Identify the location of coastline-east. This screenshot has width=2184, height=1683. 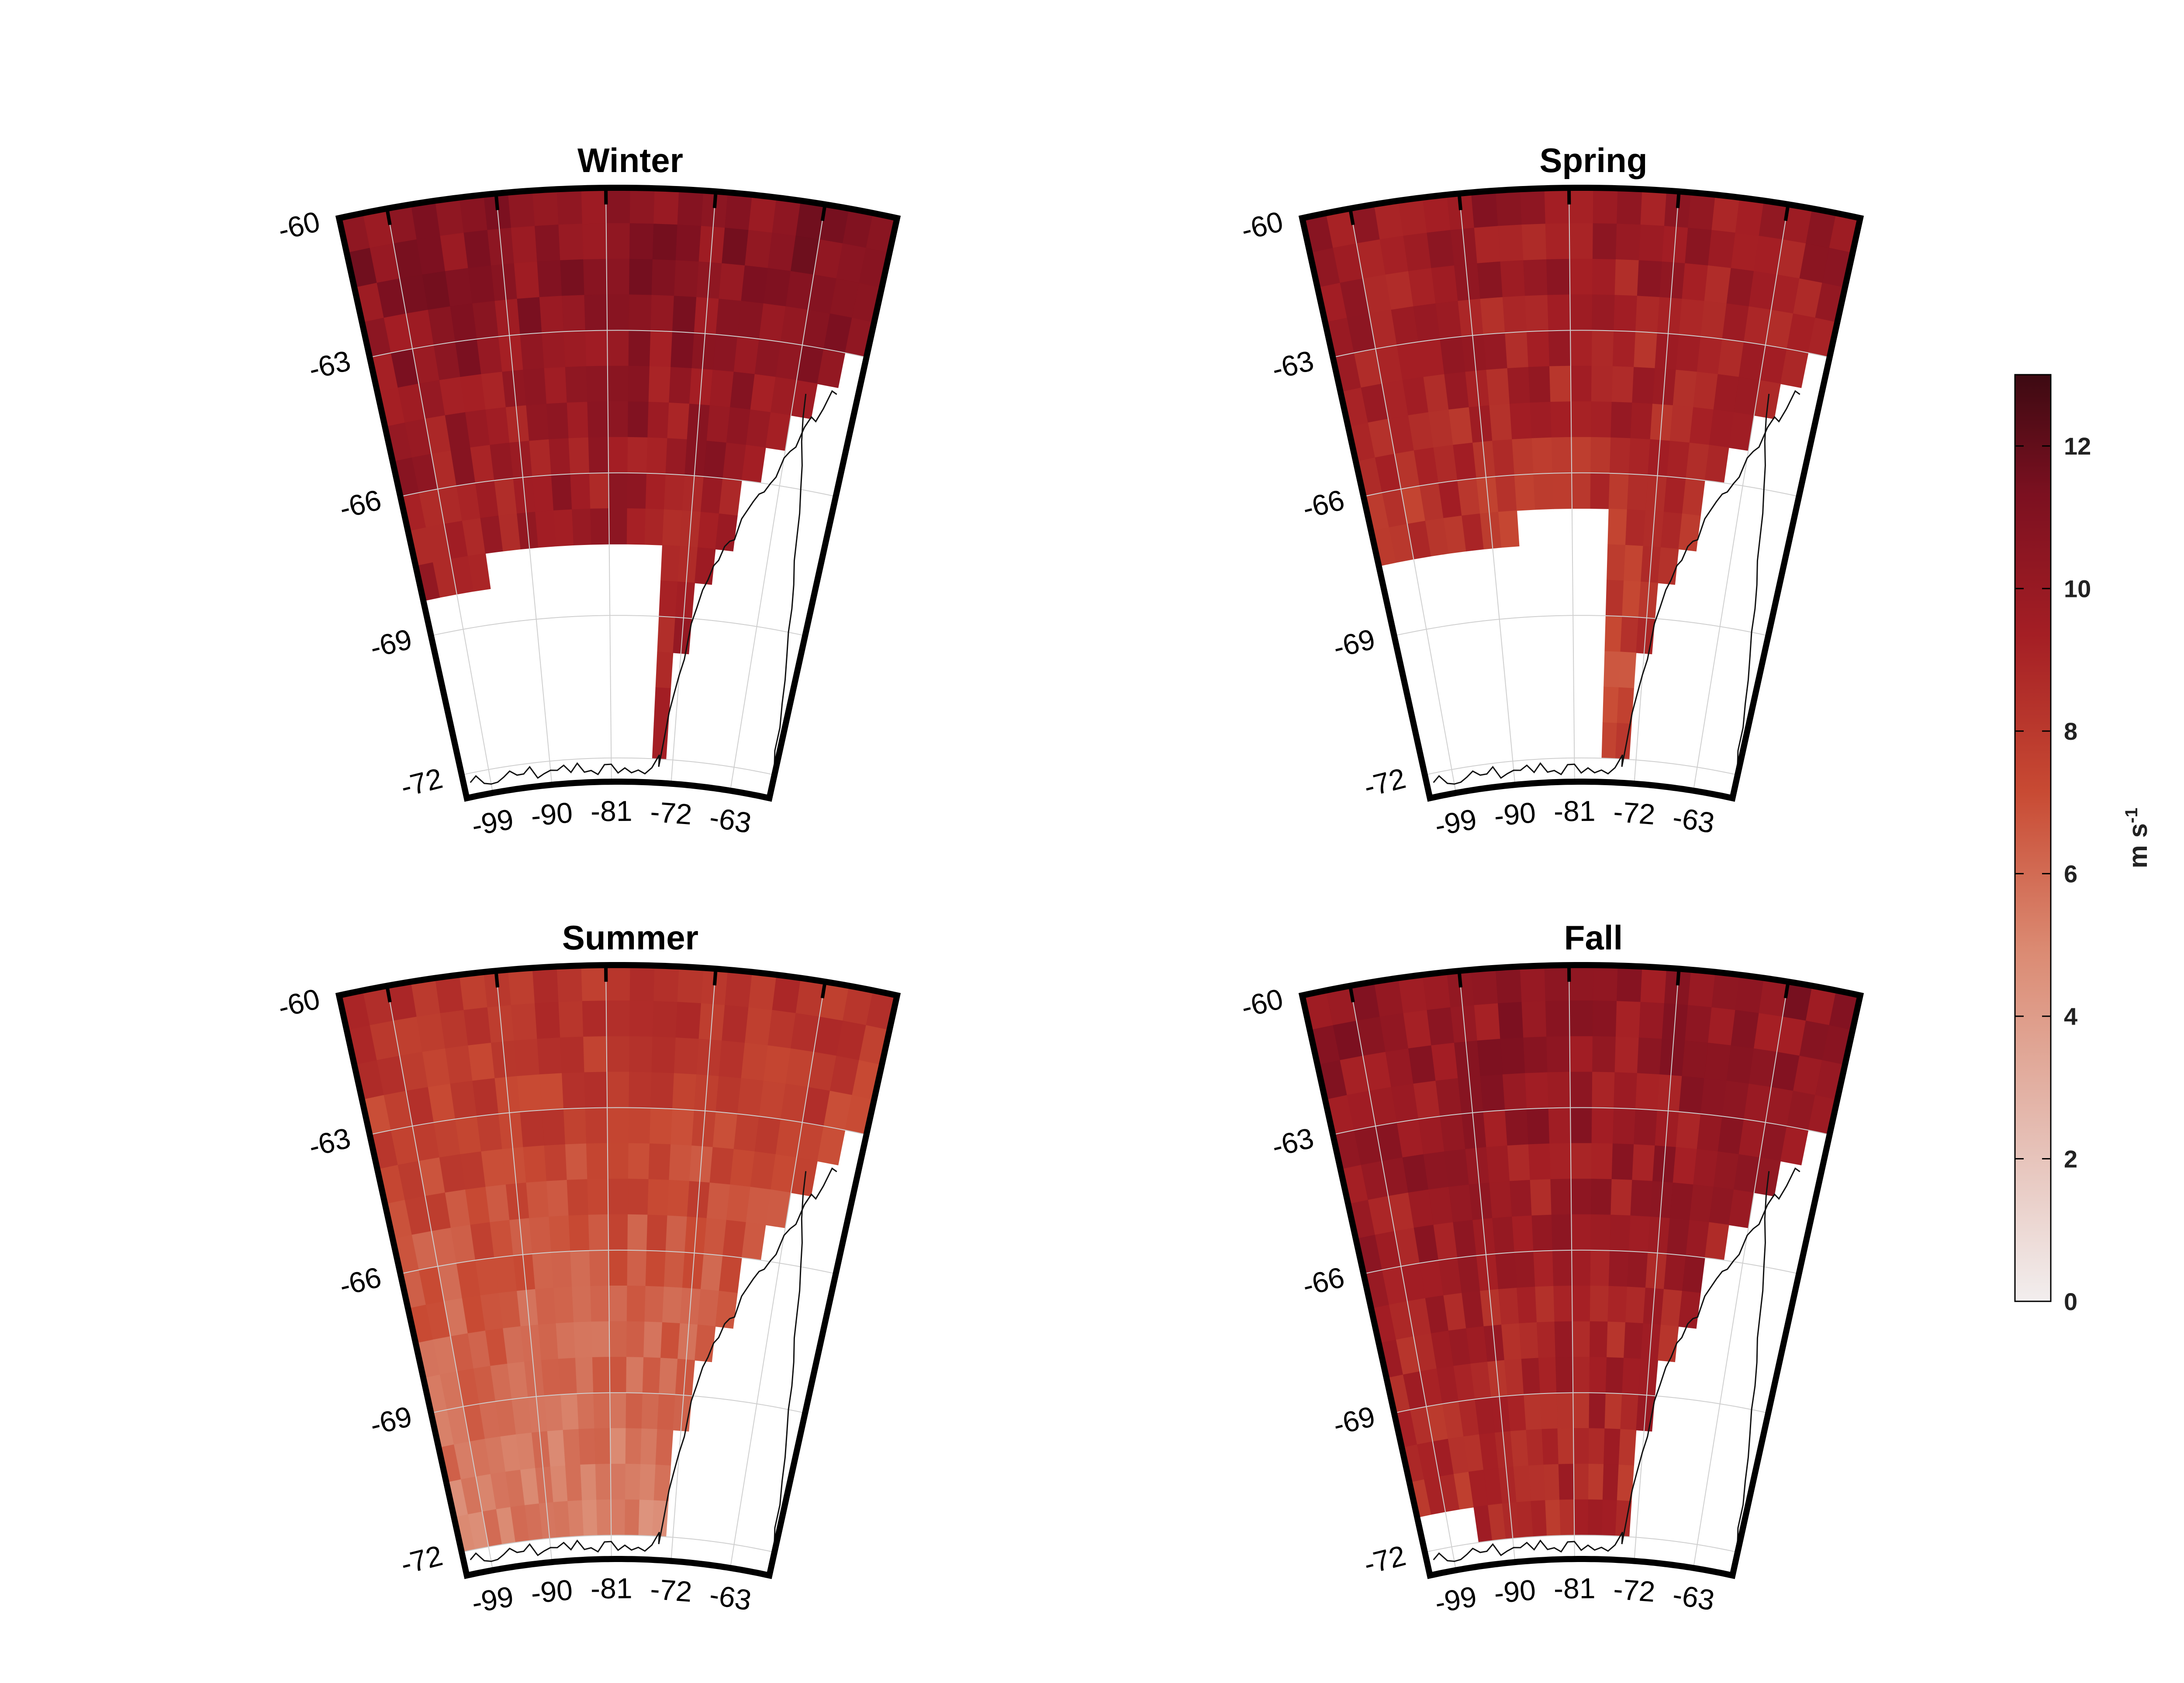
(787, 595).